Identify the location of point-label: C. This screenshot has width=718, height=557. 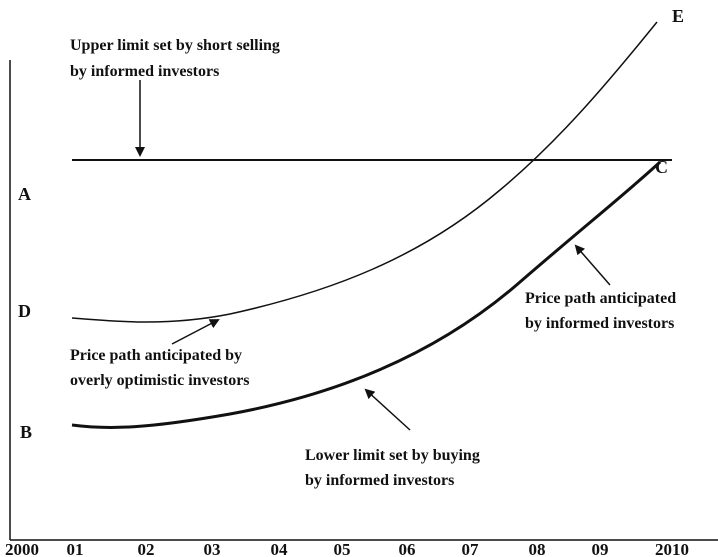
(661, 167).